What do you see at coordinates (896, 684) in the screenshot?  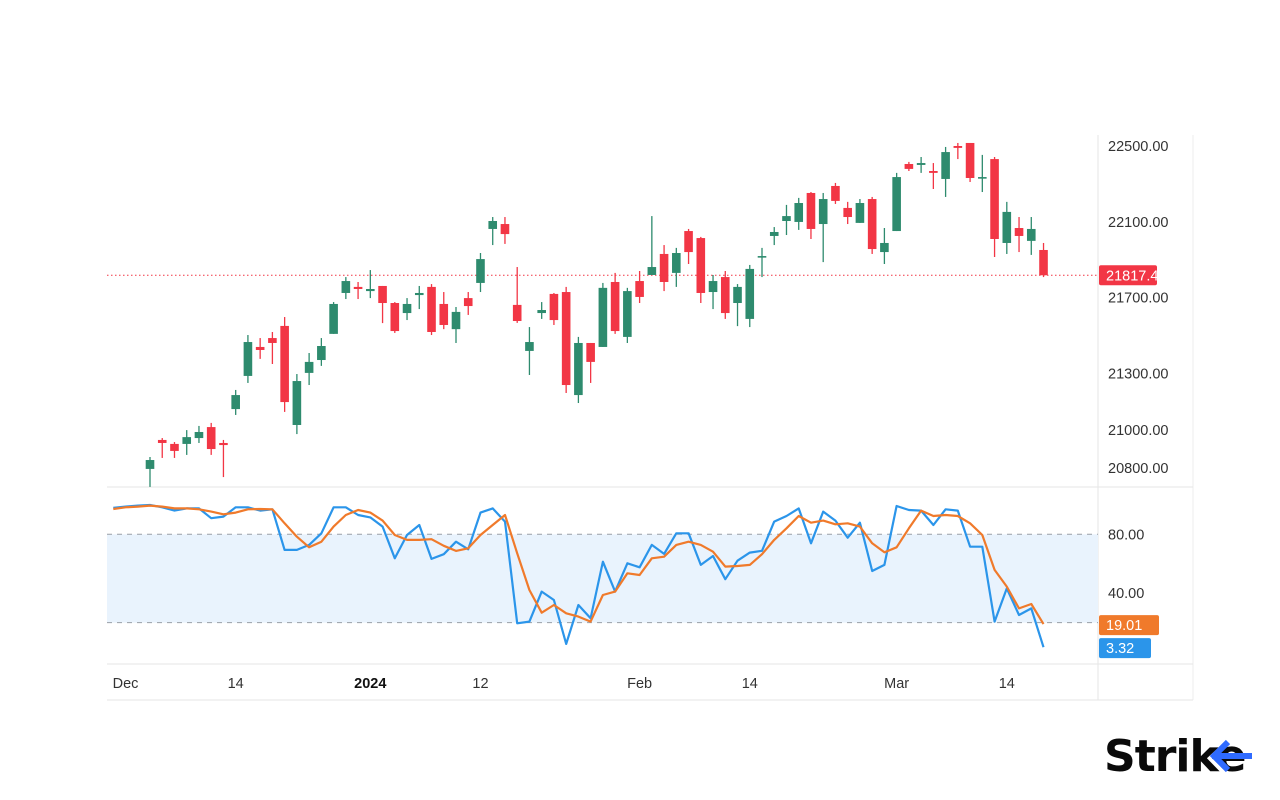 I see `time-tick-label: Mar` at bounding box center [896, 684].